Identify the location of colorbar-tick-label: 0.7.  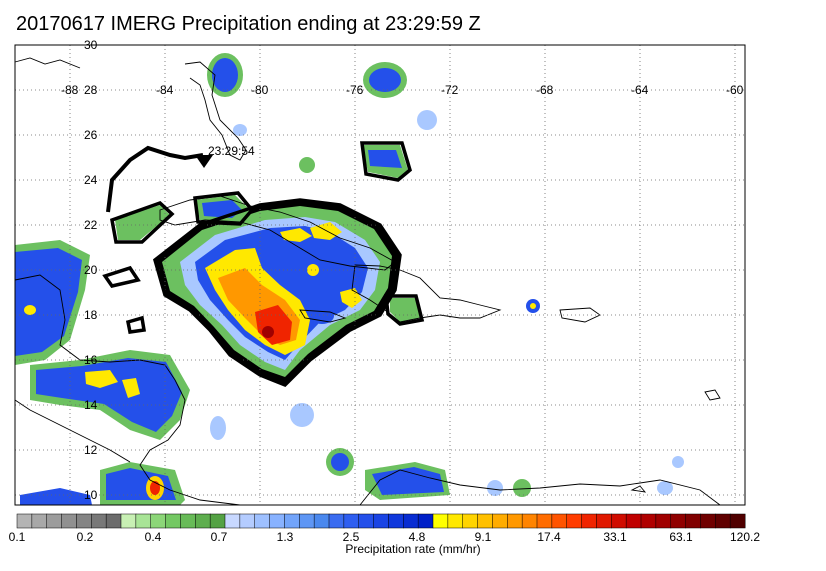
(219, 537).